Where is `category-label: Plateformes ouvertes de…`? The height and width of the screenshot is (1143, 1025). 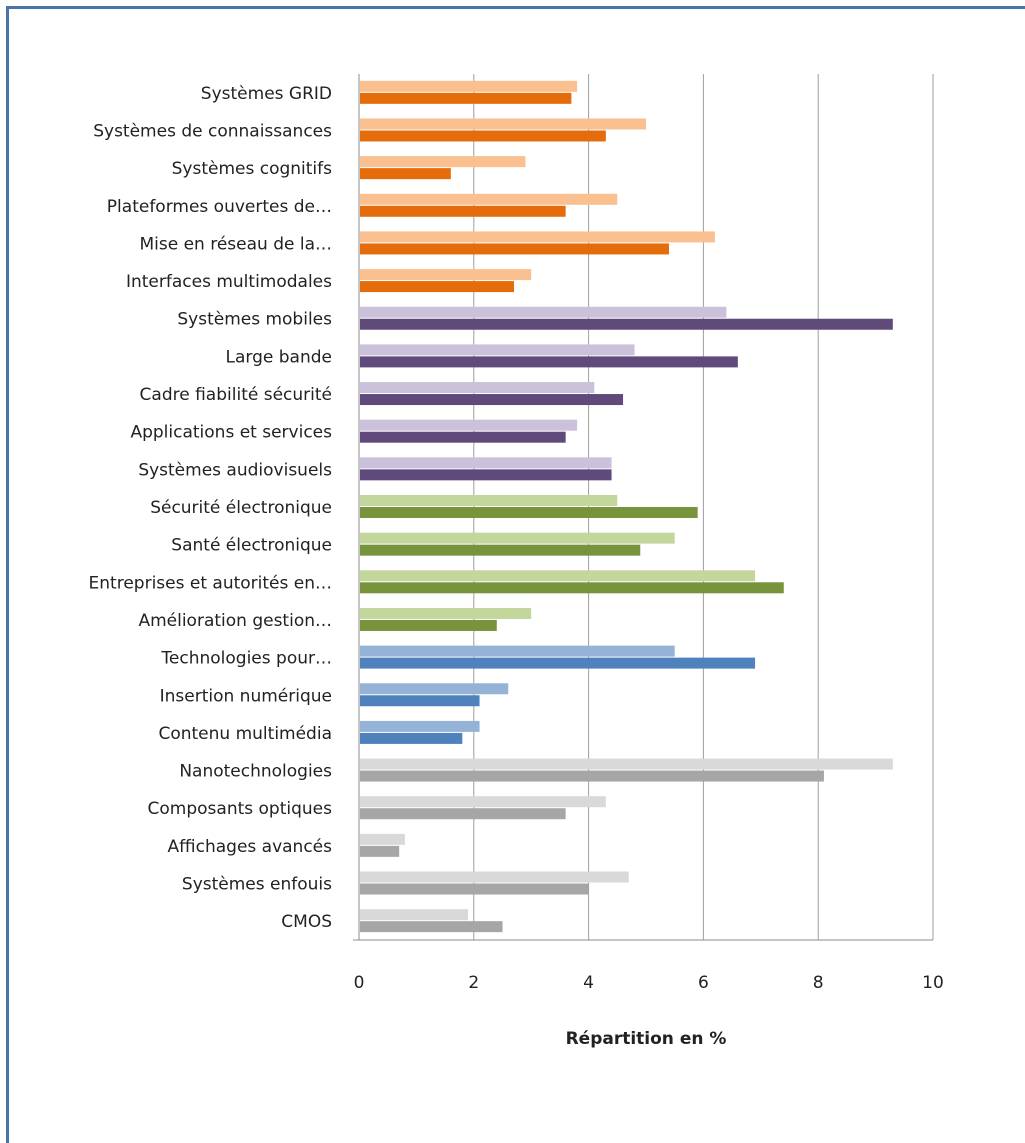 category-label: Plateformes ouvertes de… is located at coordinates (219, 207).